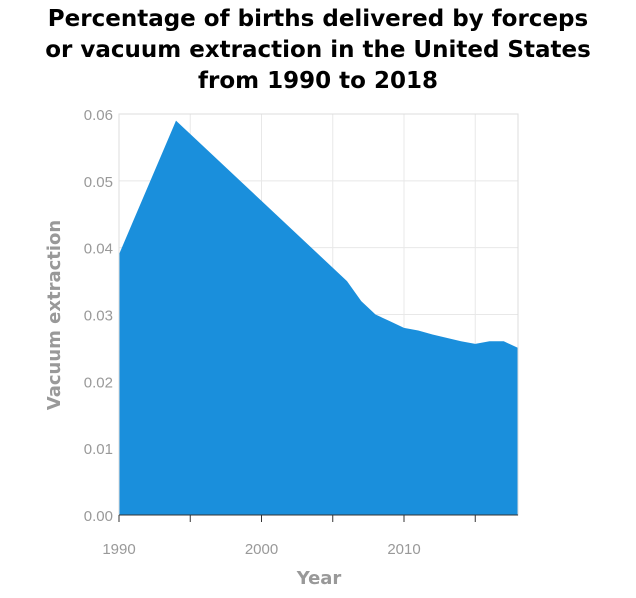  I want to click on x-axis-label: Year, so click(319, 578).